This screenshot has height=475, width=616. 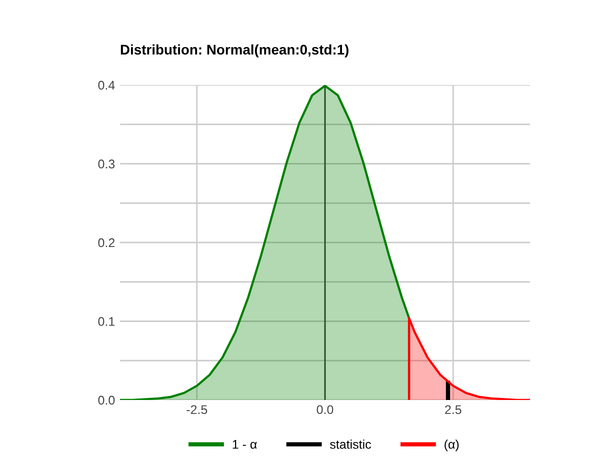 What do you see at coordinates (106, 164) in the screenshot?
I see `y-tick-label: 0.3` at bounding box center [106, 164].